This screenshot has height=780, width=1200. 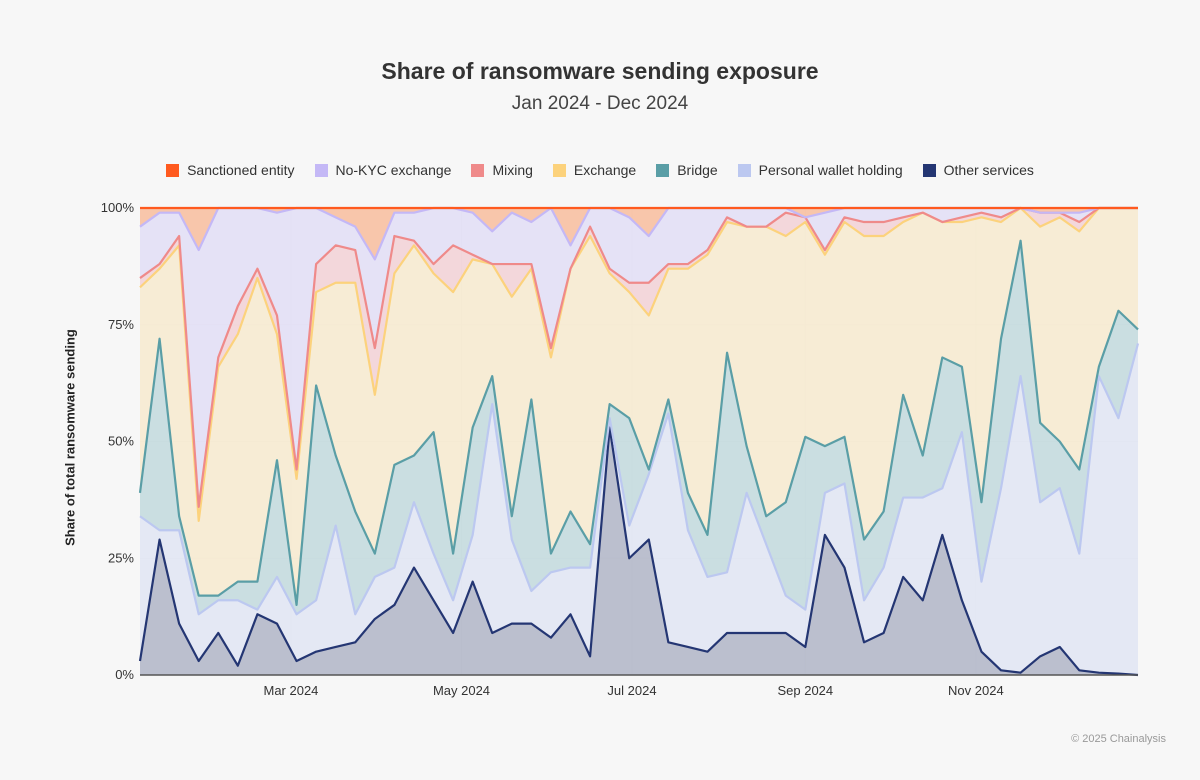 I want to click on legend-label: Other services, so click(x=988, y=170).